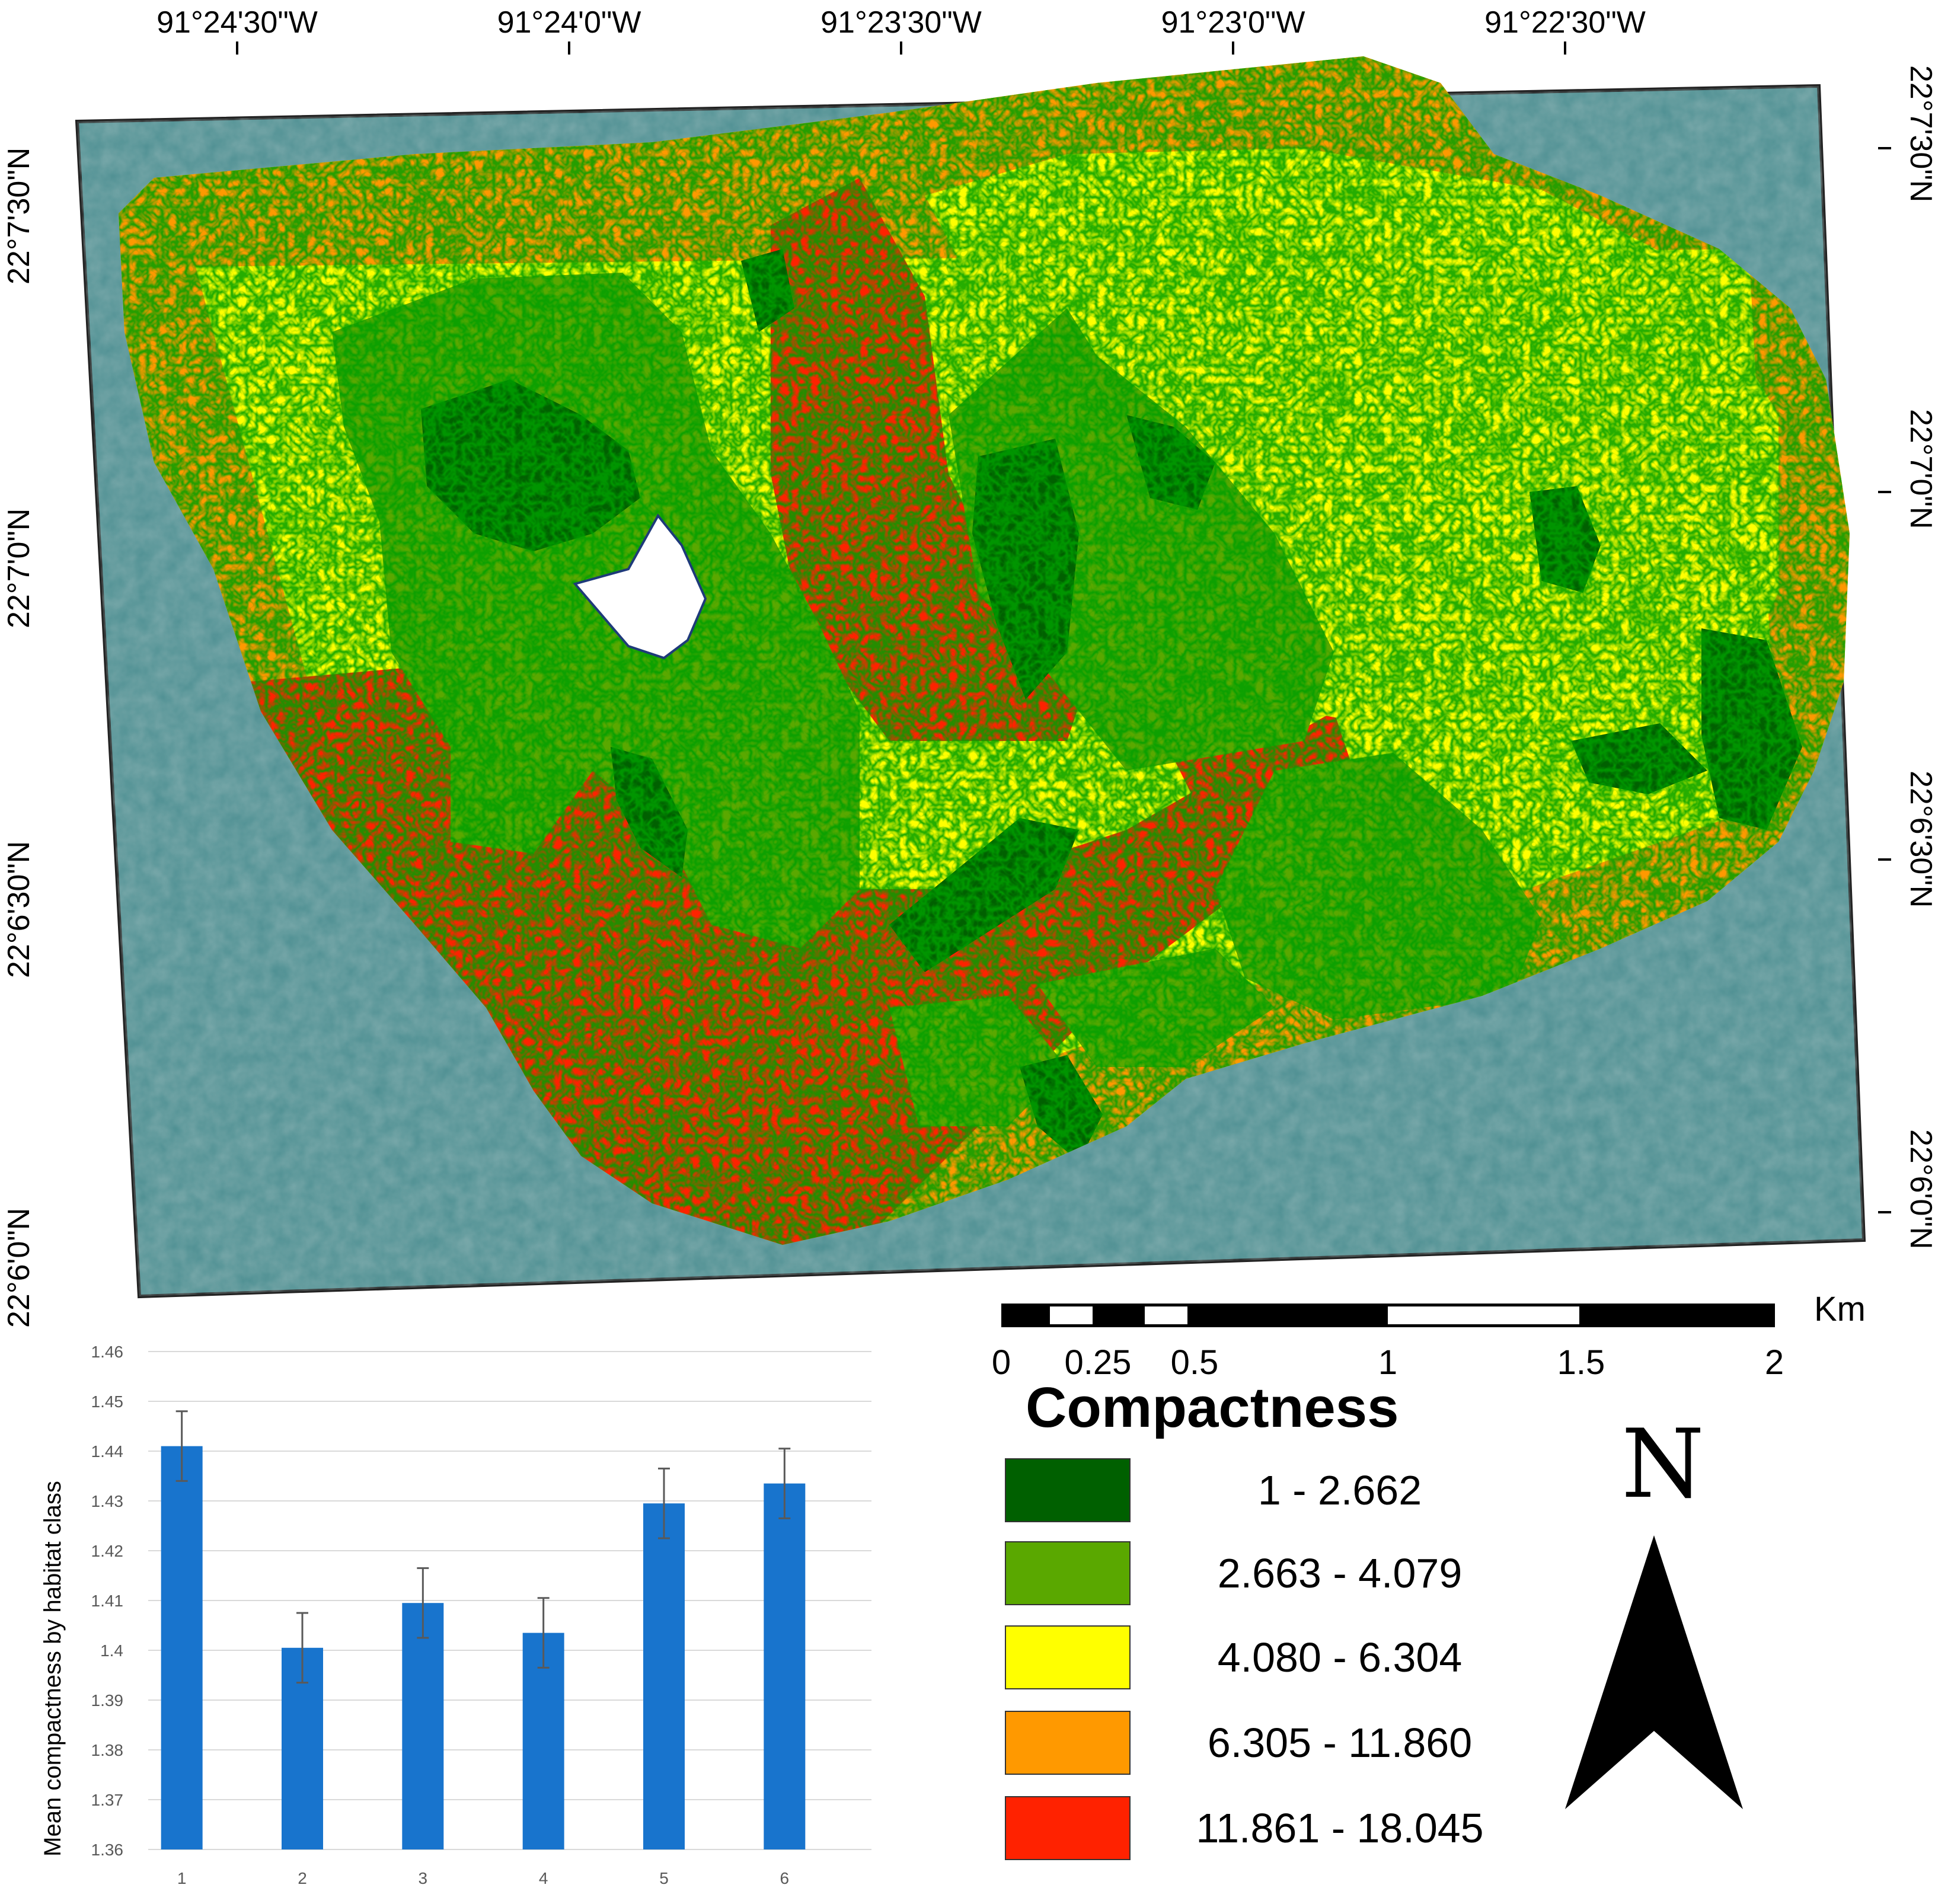  What do you see at coordinates (107, 1401) in the screenshot?
I see `y-tick-label: 1.45` at bounding box center [107, 1401].